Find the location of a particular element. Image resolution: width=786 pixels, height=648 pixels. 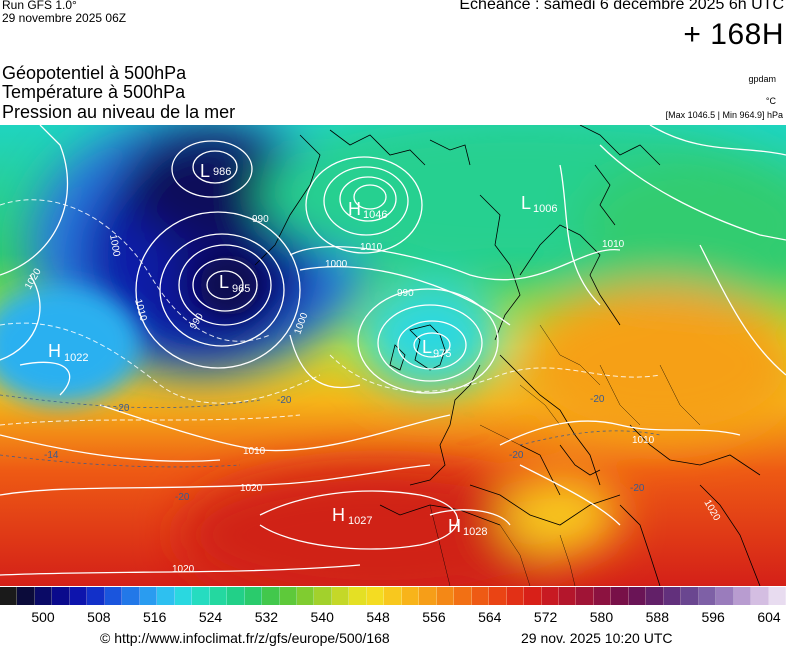

layer-temperature-label: Température à 500hPa is located at coordinates (94, 92).